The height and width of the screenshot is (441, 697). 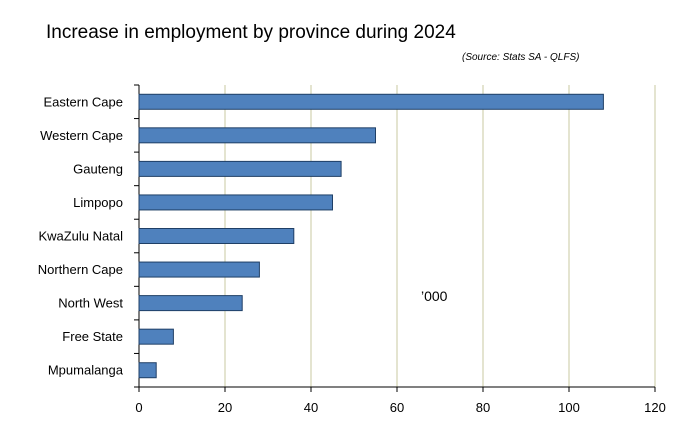 I want to click on bar-free-state, so click(x=156, y=336).